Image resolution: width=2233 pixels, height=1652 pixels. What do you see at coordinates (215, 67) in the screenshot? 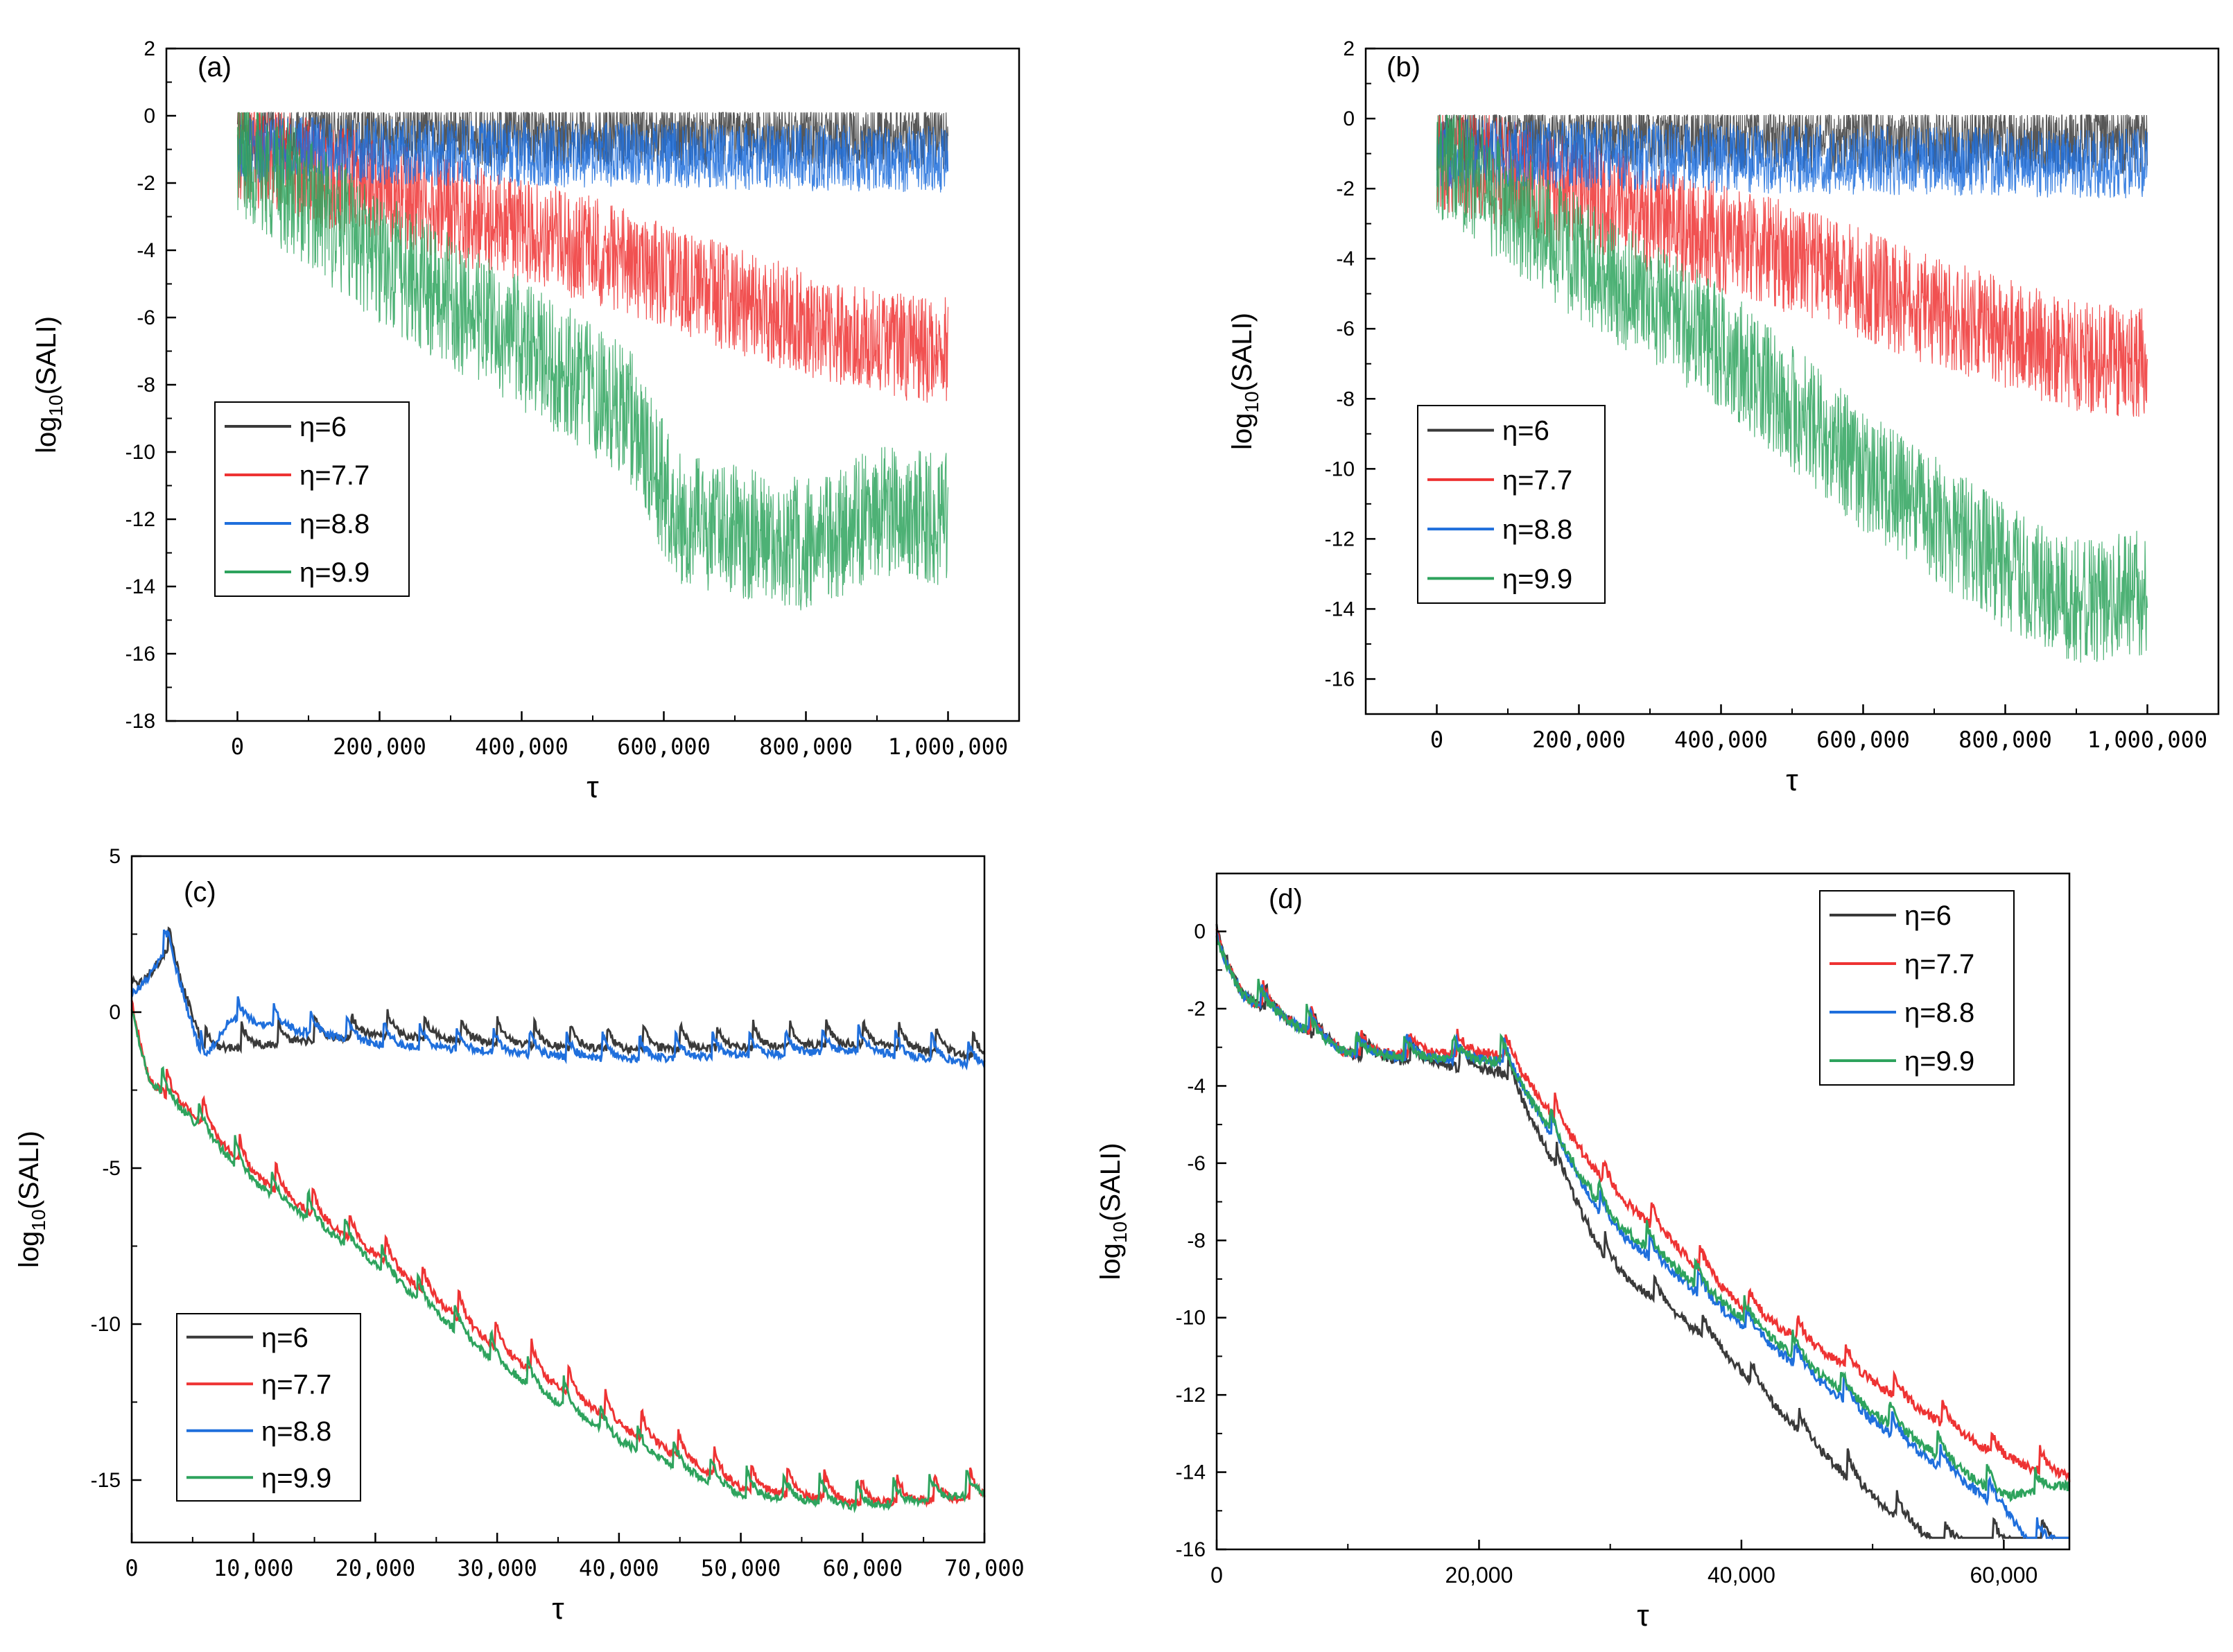
I see `panel-label: (a)` at bounding box center [215, 67].